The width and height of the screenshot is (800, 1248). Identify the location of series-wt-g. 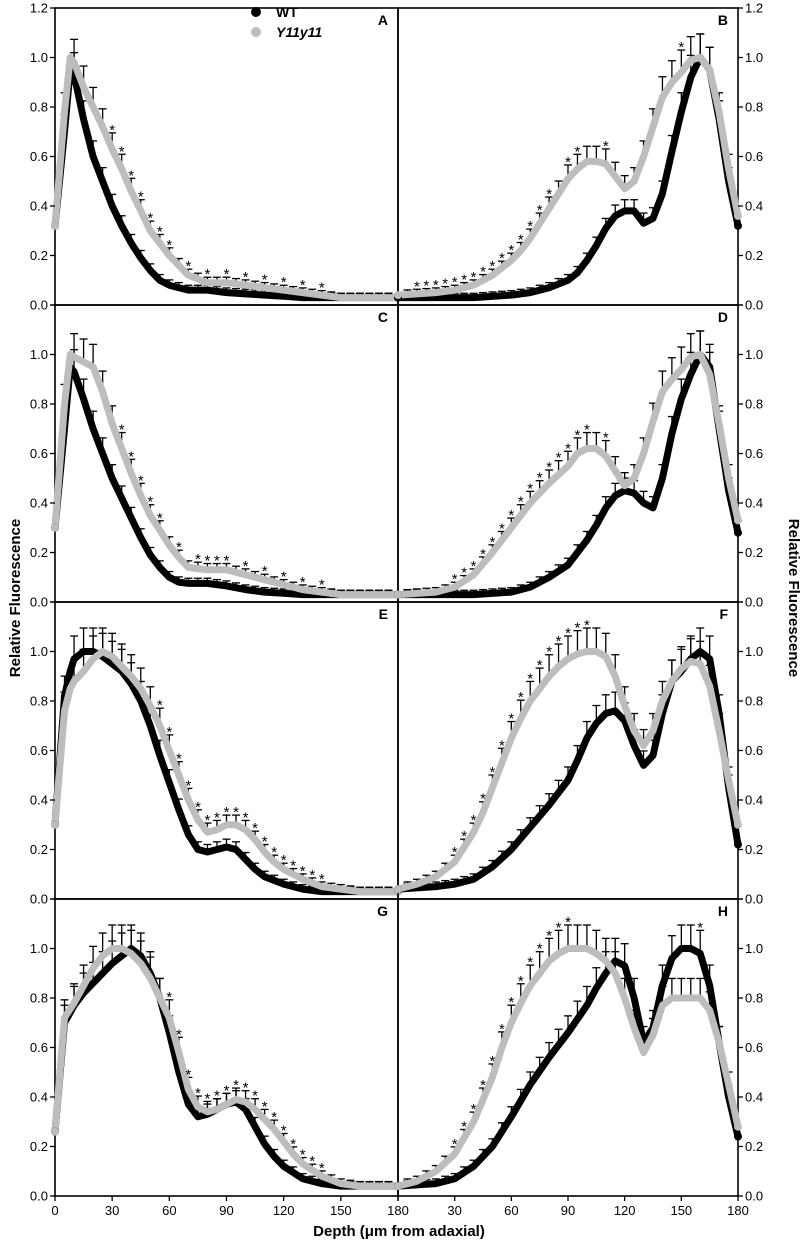
(226, 1067).